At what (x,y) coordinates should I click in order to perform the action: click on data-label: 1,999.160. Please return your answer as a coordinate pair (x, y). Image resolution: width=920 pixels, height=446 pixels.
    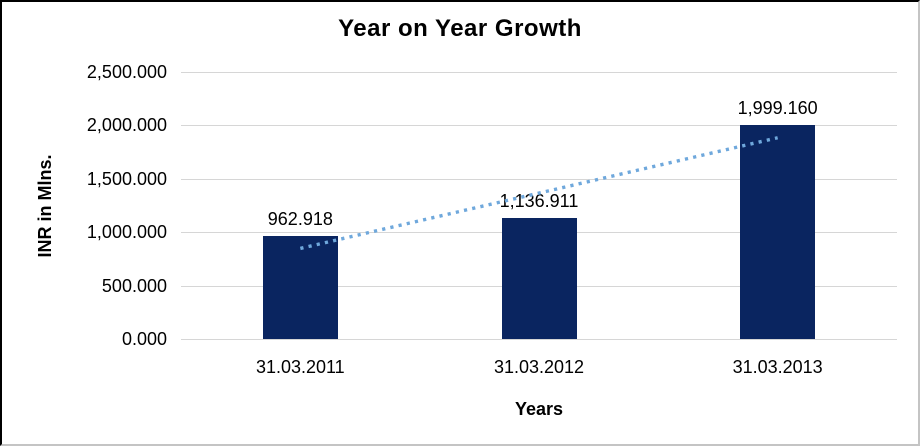
    Looking at the image, I should click on (777, 108).